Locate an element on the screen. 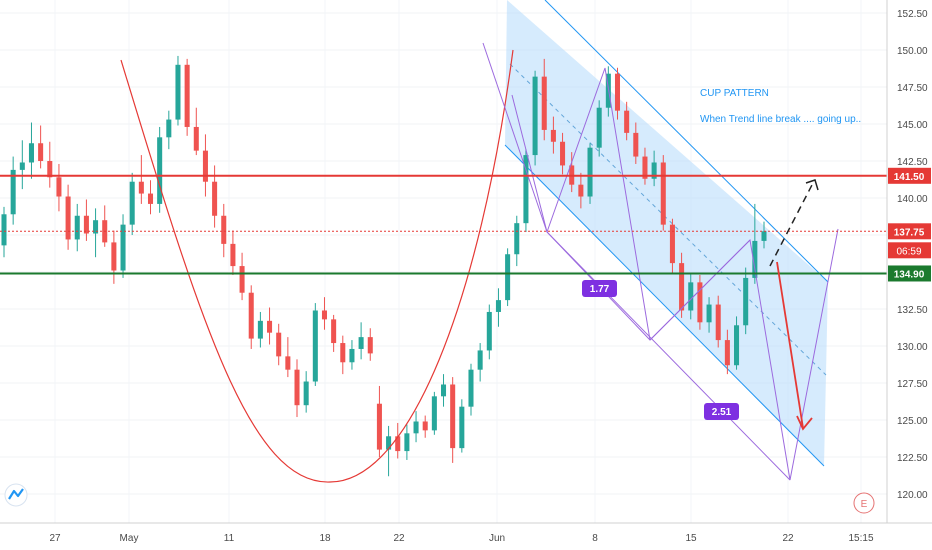 The height and width of the screenshot is (550, 932). price-tick-label: 130.00 is located at coordinates (912, 347).